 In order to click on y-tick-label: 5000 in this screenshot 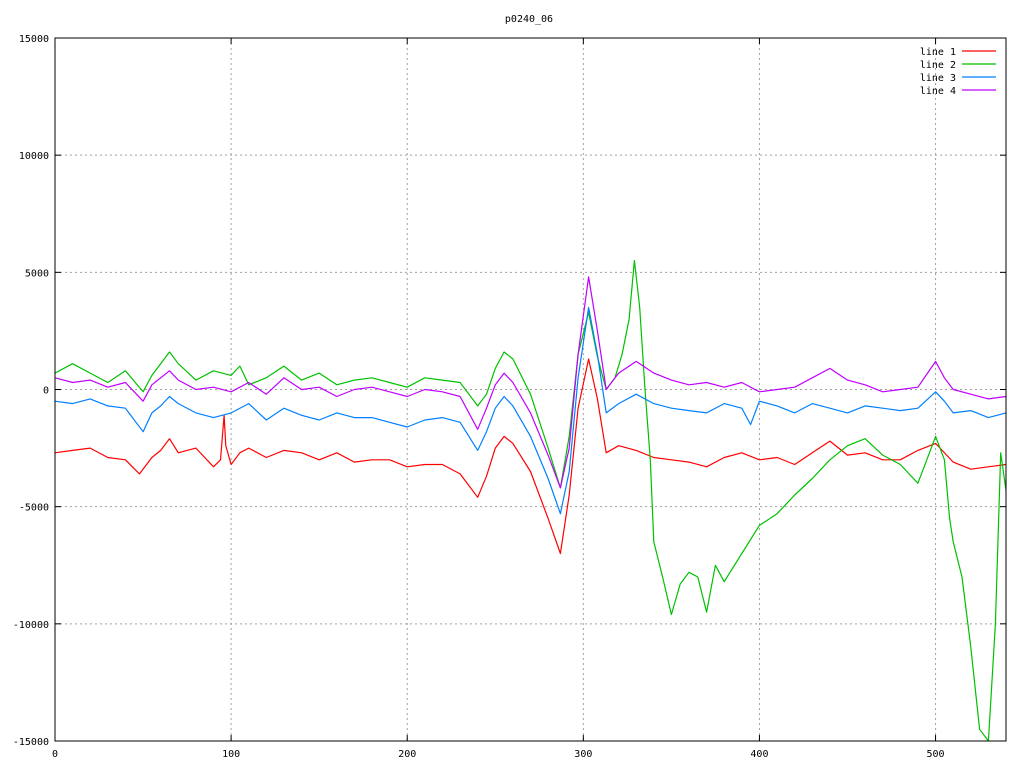, I will do `click(37, 273)`.